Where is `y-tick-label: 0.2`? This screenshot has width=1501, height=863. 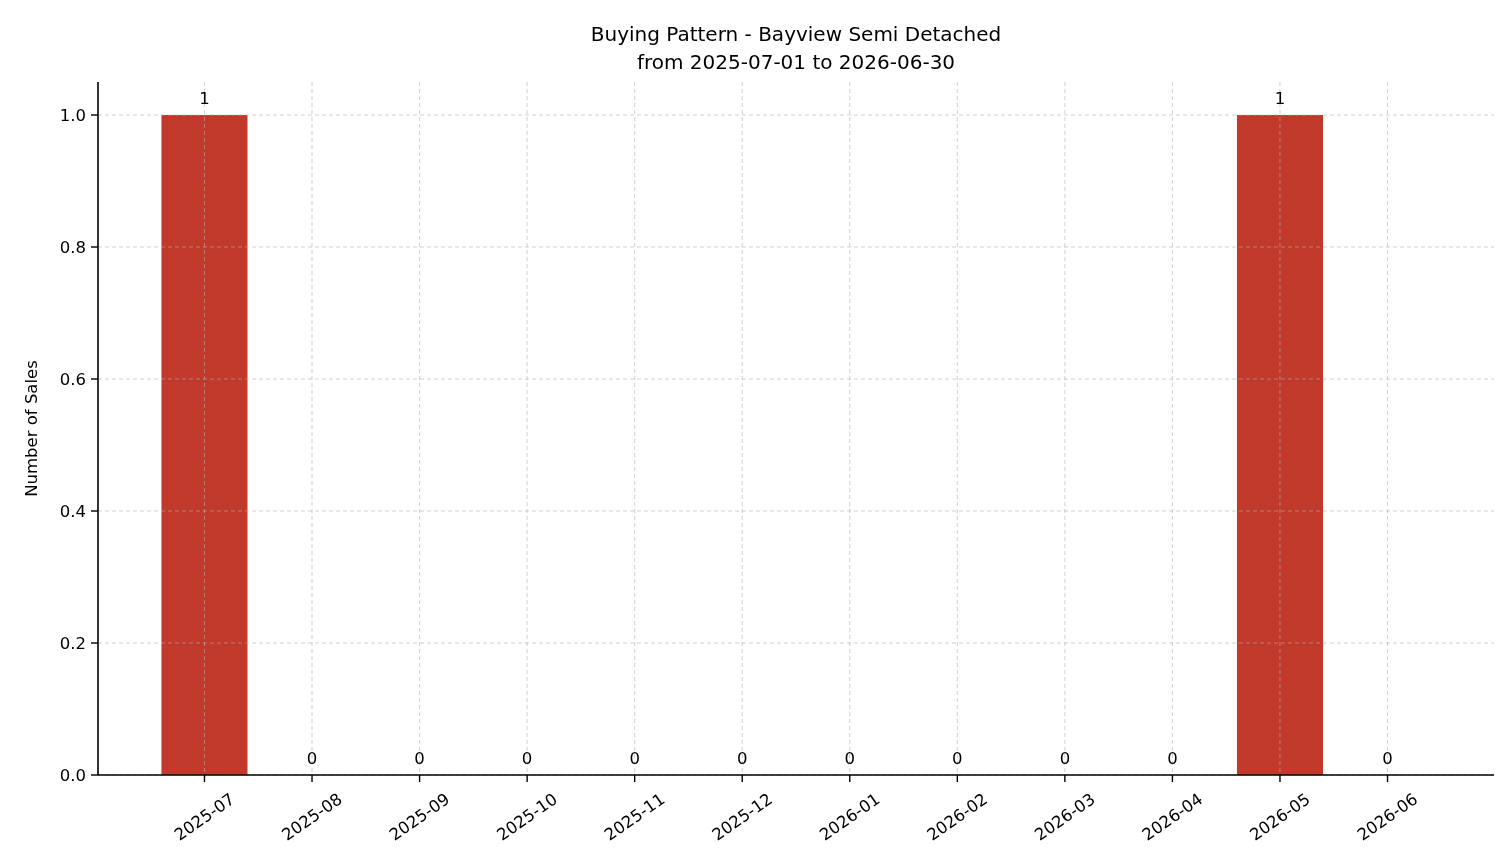 y-tick-label: 0.2 is located at coordinates (72, 643).